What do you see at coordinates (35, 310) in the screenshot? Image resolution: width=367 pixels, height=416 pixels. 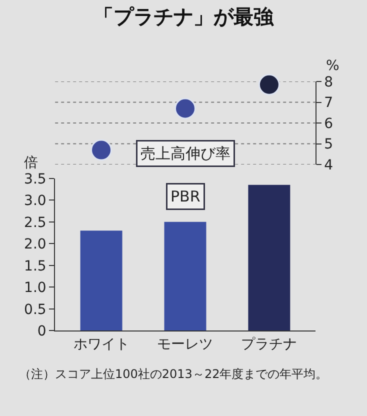 I see `y-tick-label: 0.5` at bounding box center [35, 310].